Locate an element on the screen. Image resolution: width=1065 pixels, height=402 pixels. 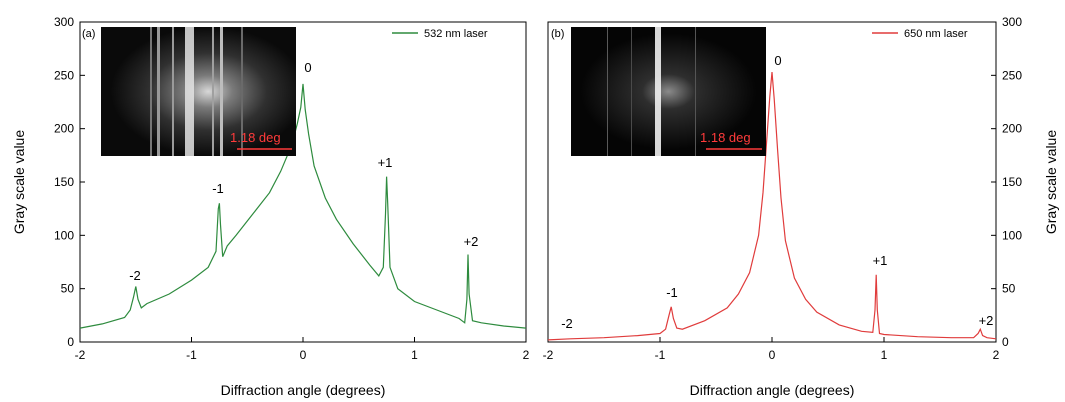
y-axis-label-b: Gray scale value is located at coordinates (1051, 182).